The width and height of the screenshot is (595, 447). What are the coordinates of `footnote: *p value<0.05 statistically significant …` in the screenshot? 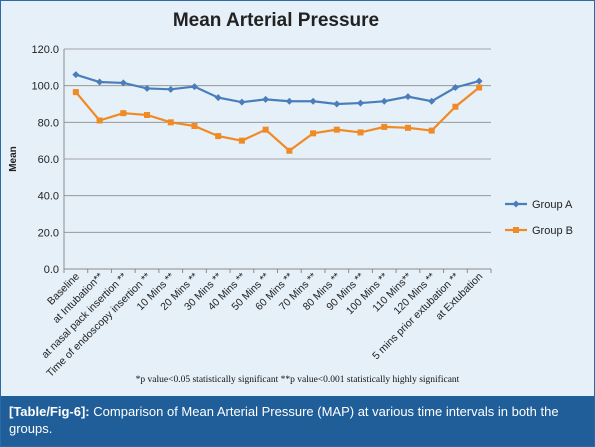 It's located at (297, 380).